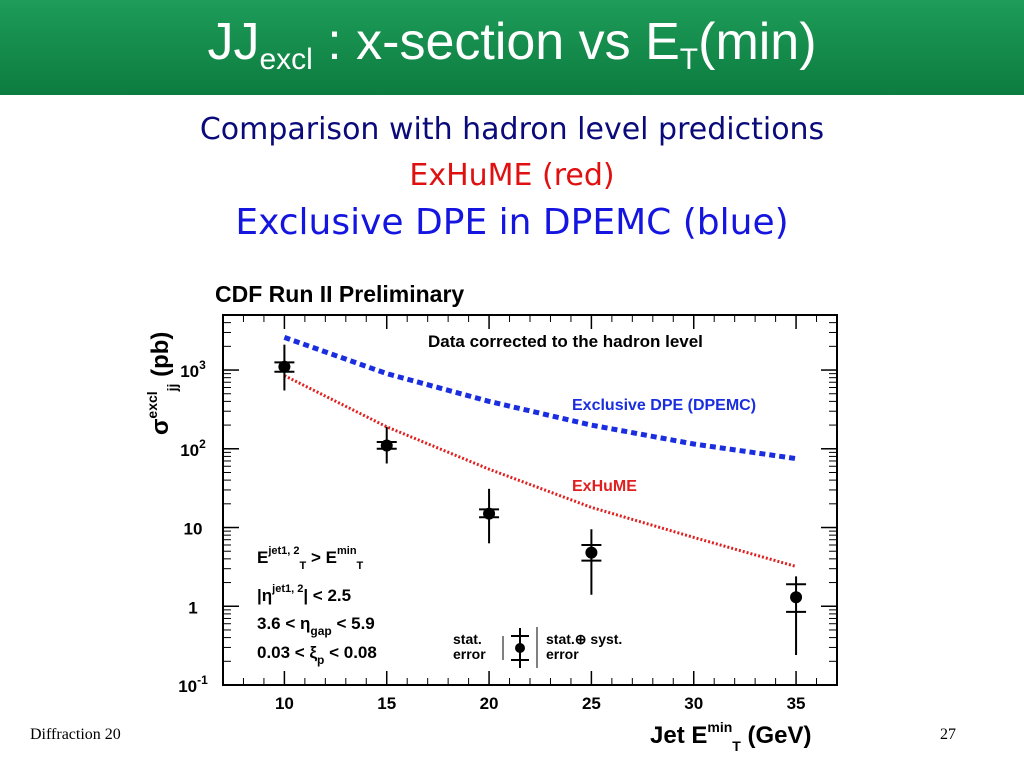 This screenshot has height=768, width=1024. Describe the element at coordinates (689, 59) in the screenshot. I see `title-subscript-t: T` at that location.